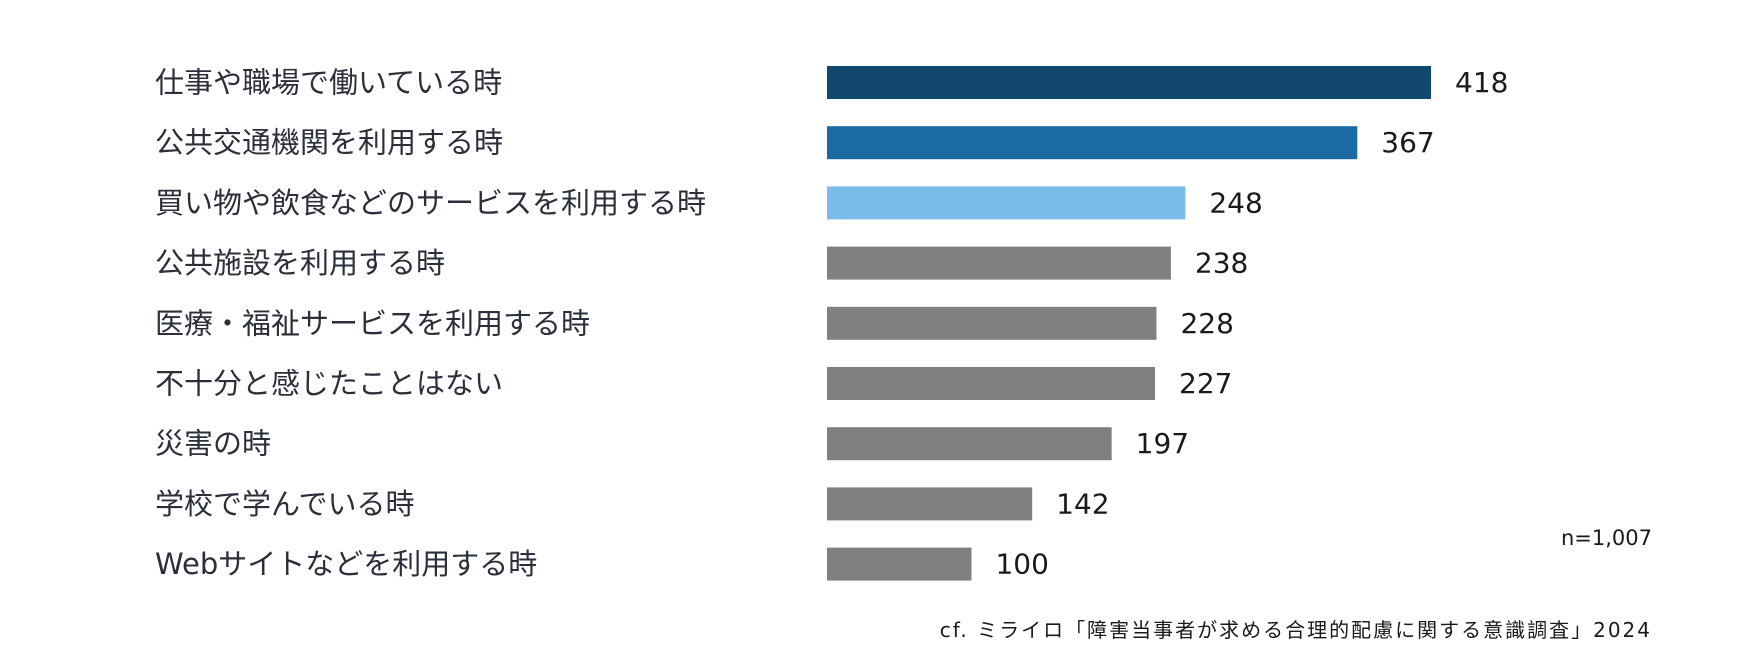 This screenshot has width=1754, height=670. What do you see at coordinates (1162, 443) in the screenshot?
I see `value-label: 197` at bounding box center [1162, 443].